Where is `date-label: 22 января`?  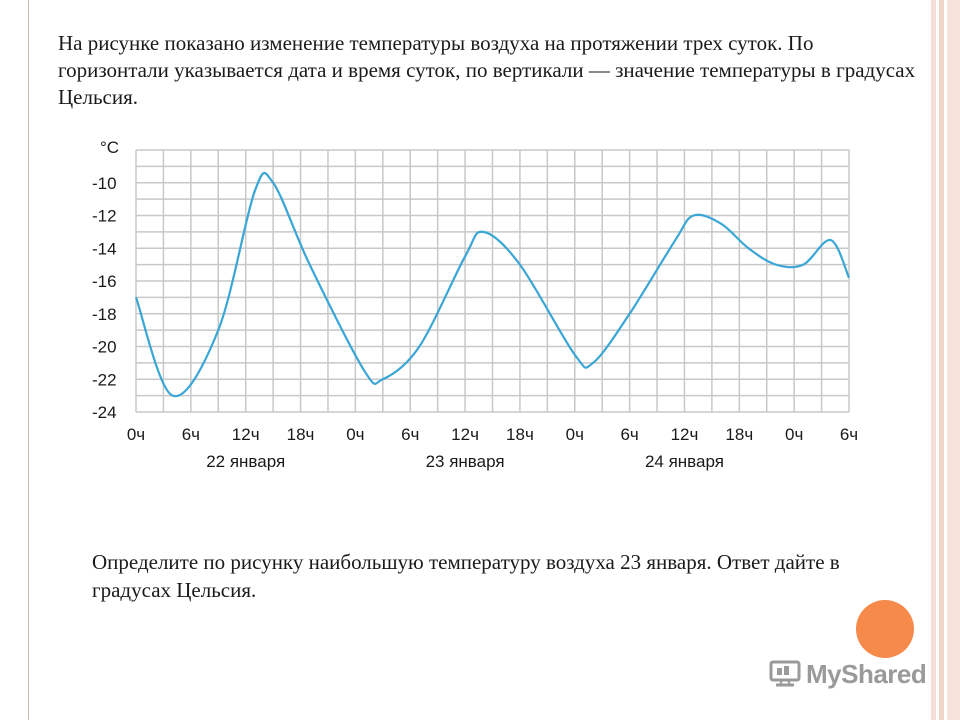
date-label: 22 января is located at coordinates (245, 461).